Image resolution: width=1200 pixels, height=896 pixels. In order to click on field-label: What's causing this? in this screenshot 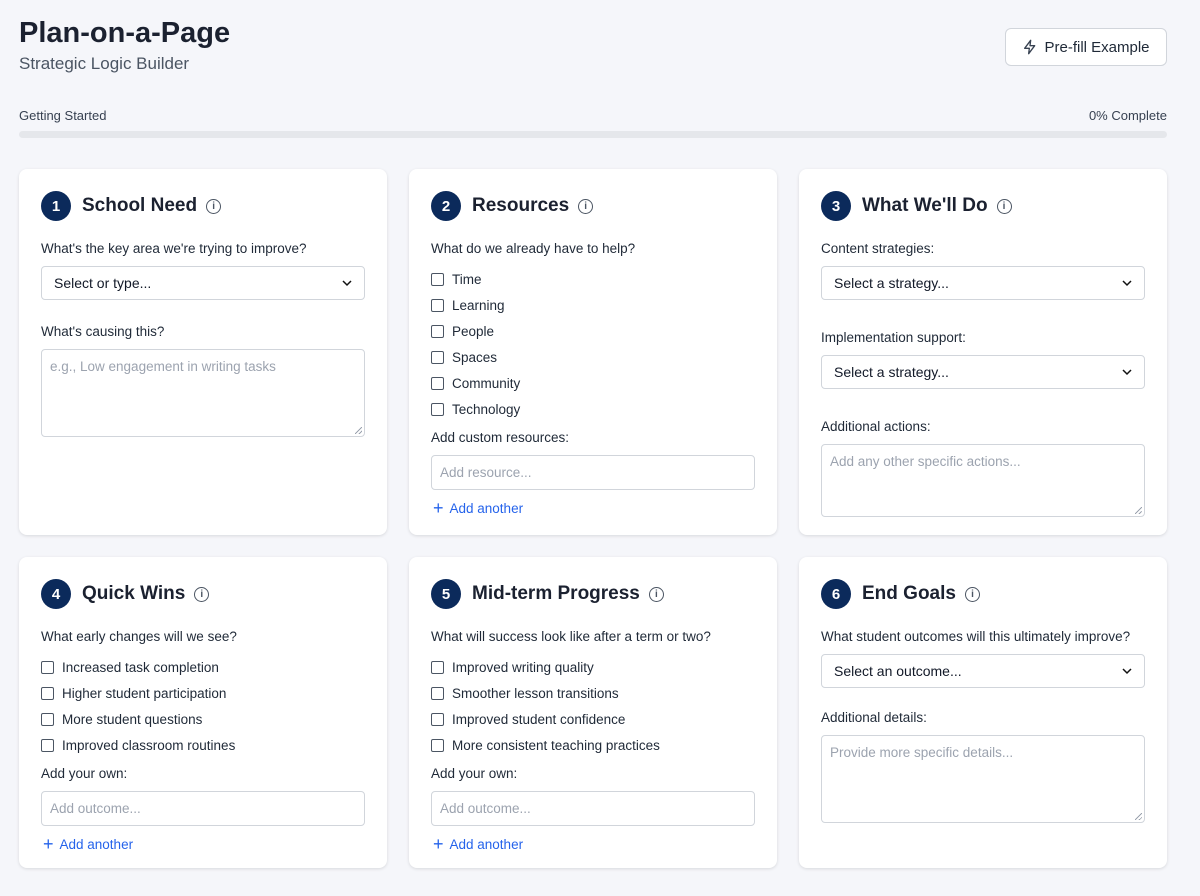, I will do `click(103, 331)`.